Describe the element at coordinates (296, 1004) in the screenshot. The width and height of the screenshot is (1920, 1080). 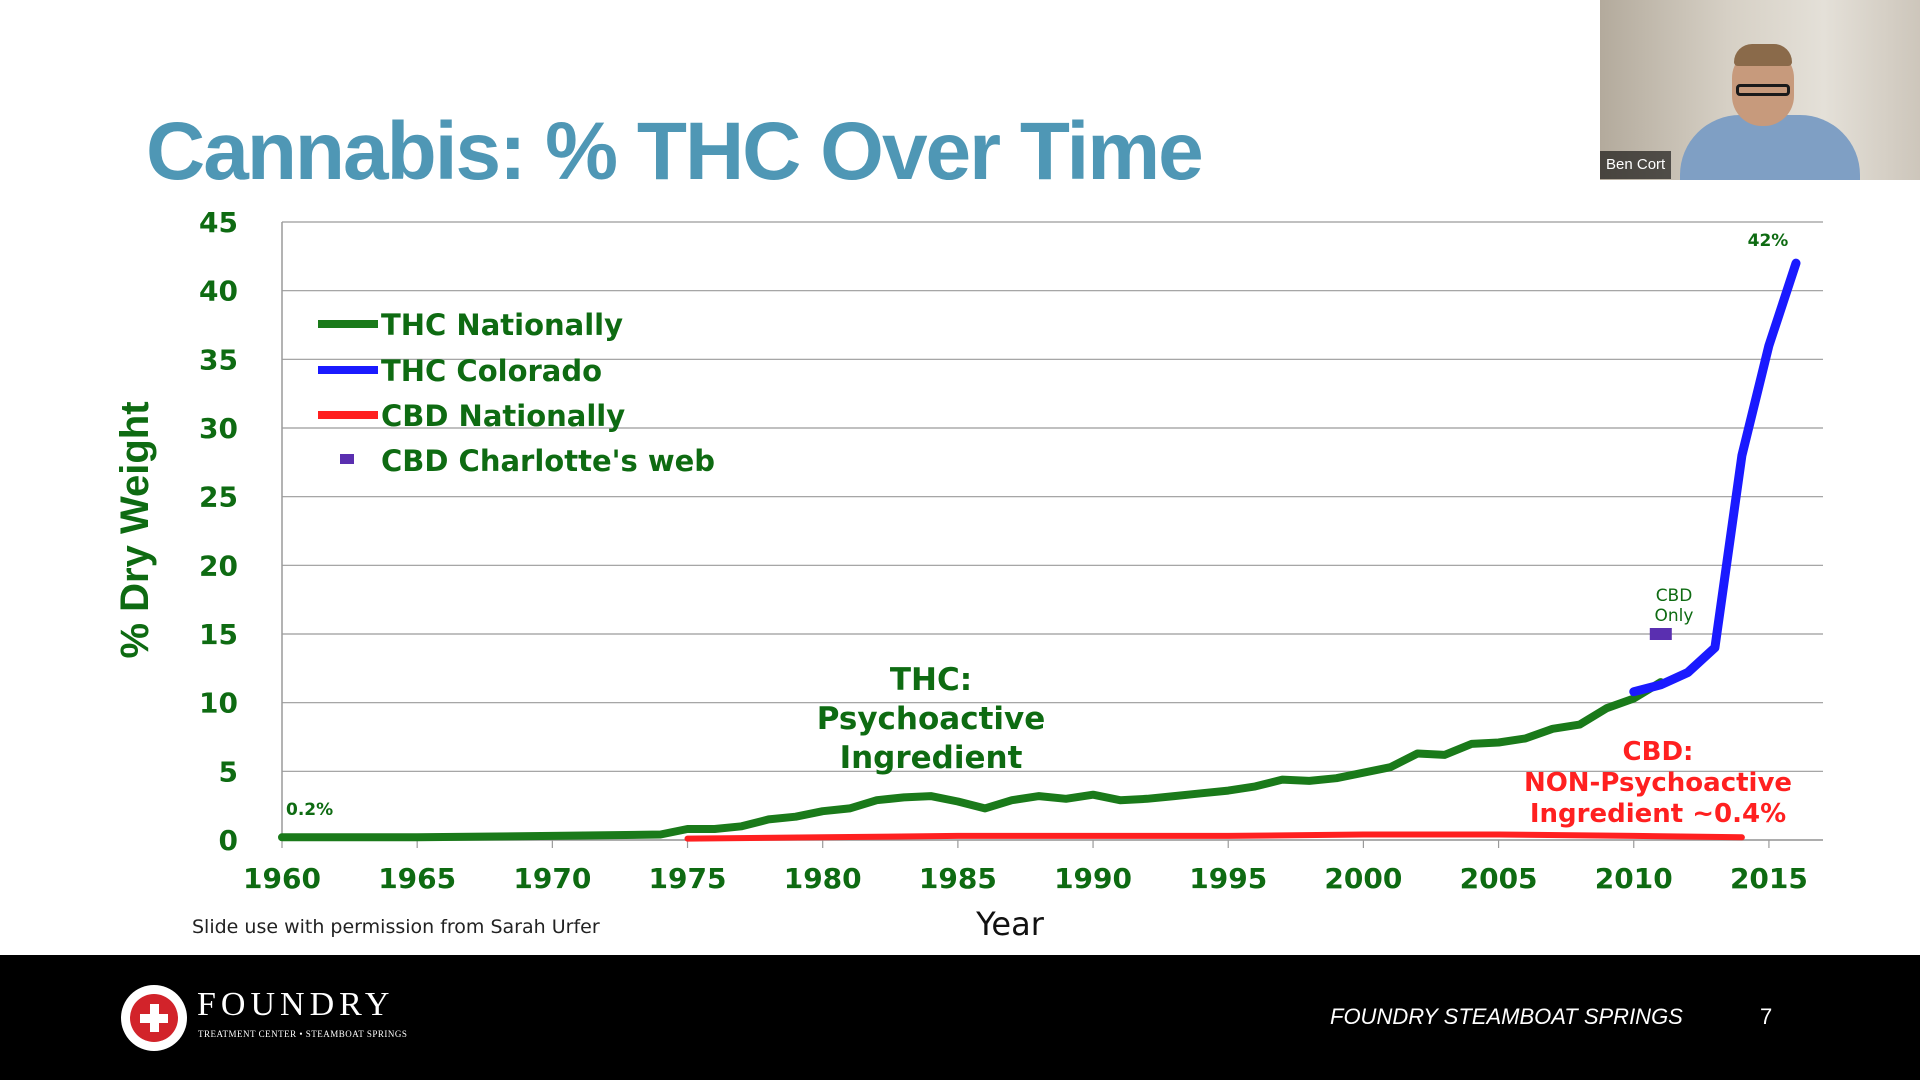
I see `brand-name: FOUNDRY` at that location.